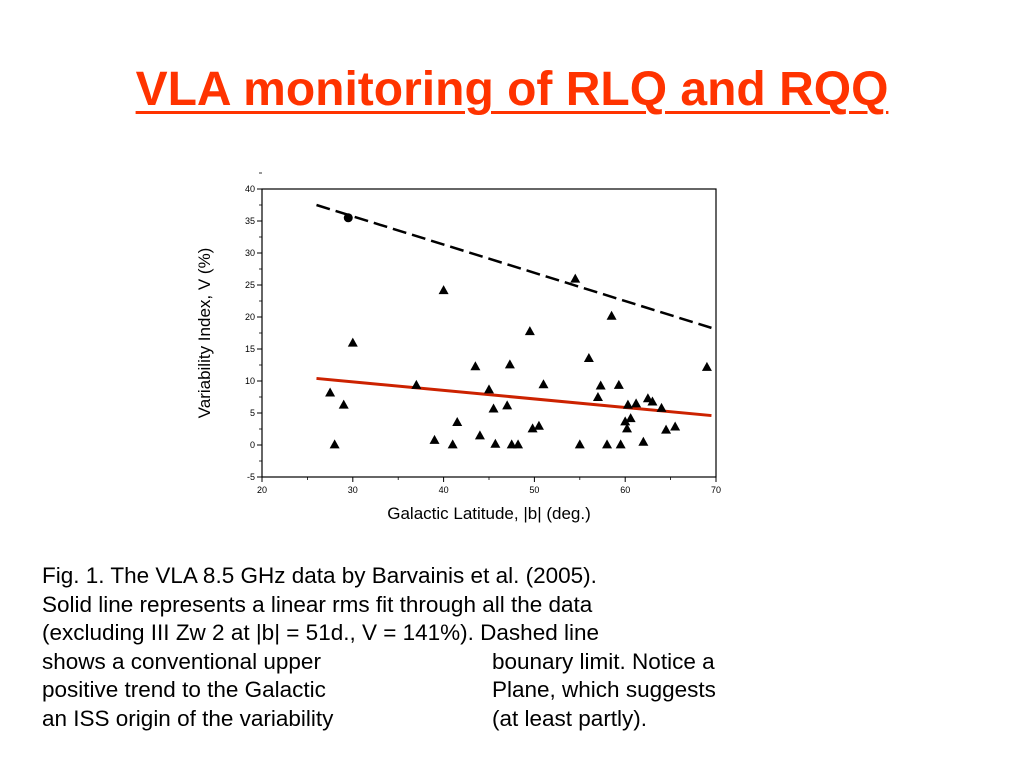 The width and height of the screenshot is (1024, 768). What do you see at coordinates (204, 333) in the screenshot?
I see `y-axis-label: Variability Index, V (%)` at bounding box center [204, 333].